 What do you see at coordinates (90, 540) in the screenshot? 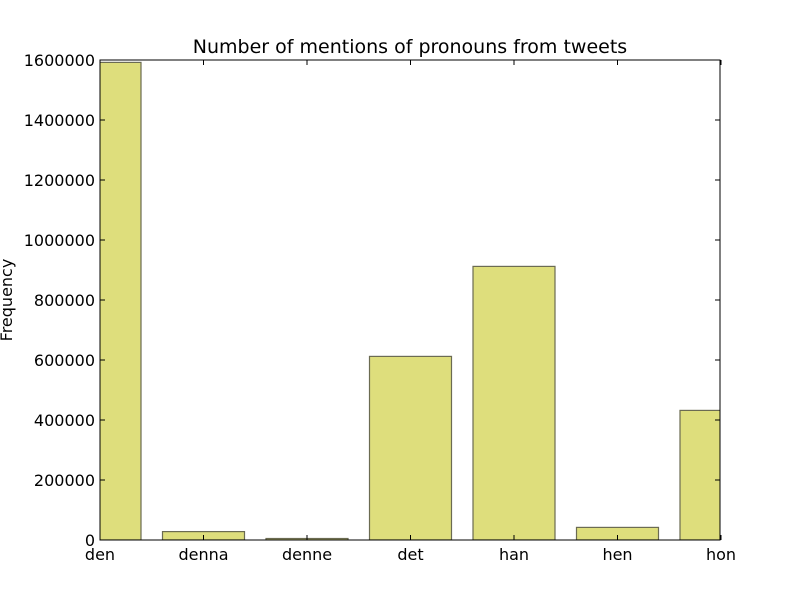
I see `y-tick-label: 0` at bounding box center [90, 540].